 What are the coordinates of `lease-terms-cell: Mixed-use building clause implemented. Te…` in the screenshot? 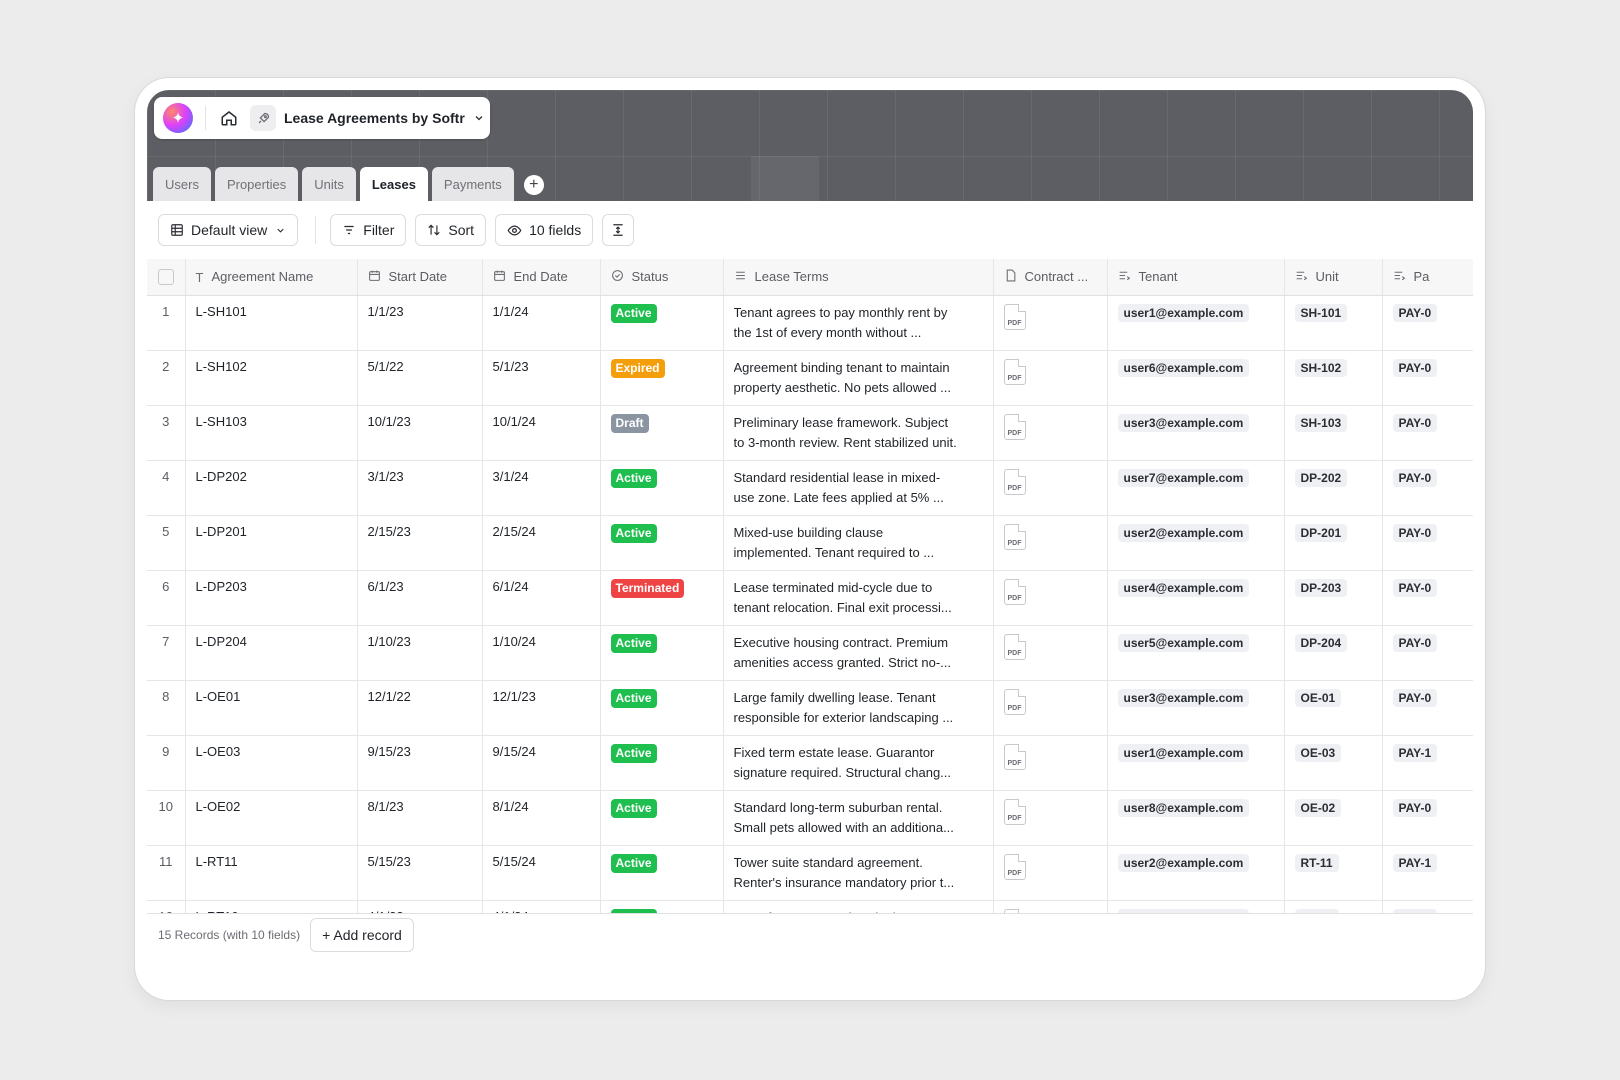 It's located at (858, 543).